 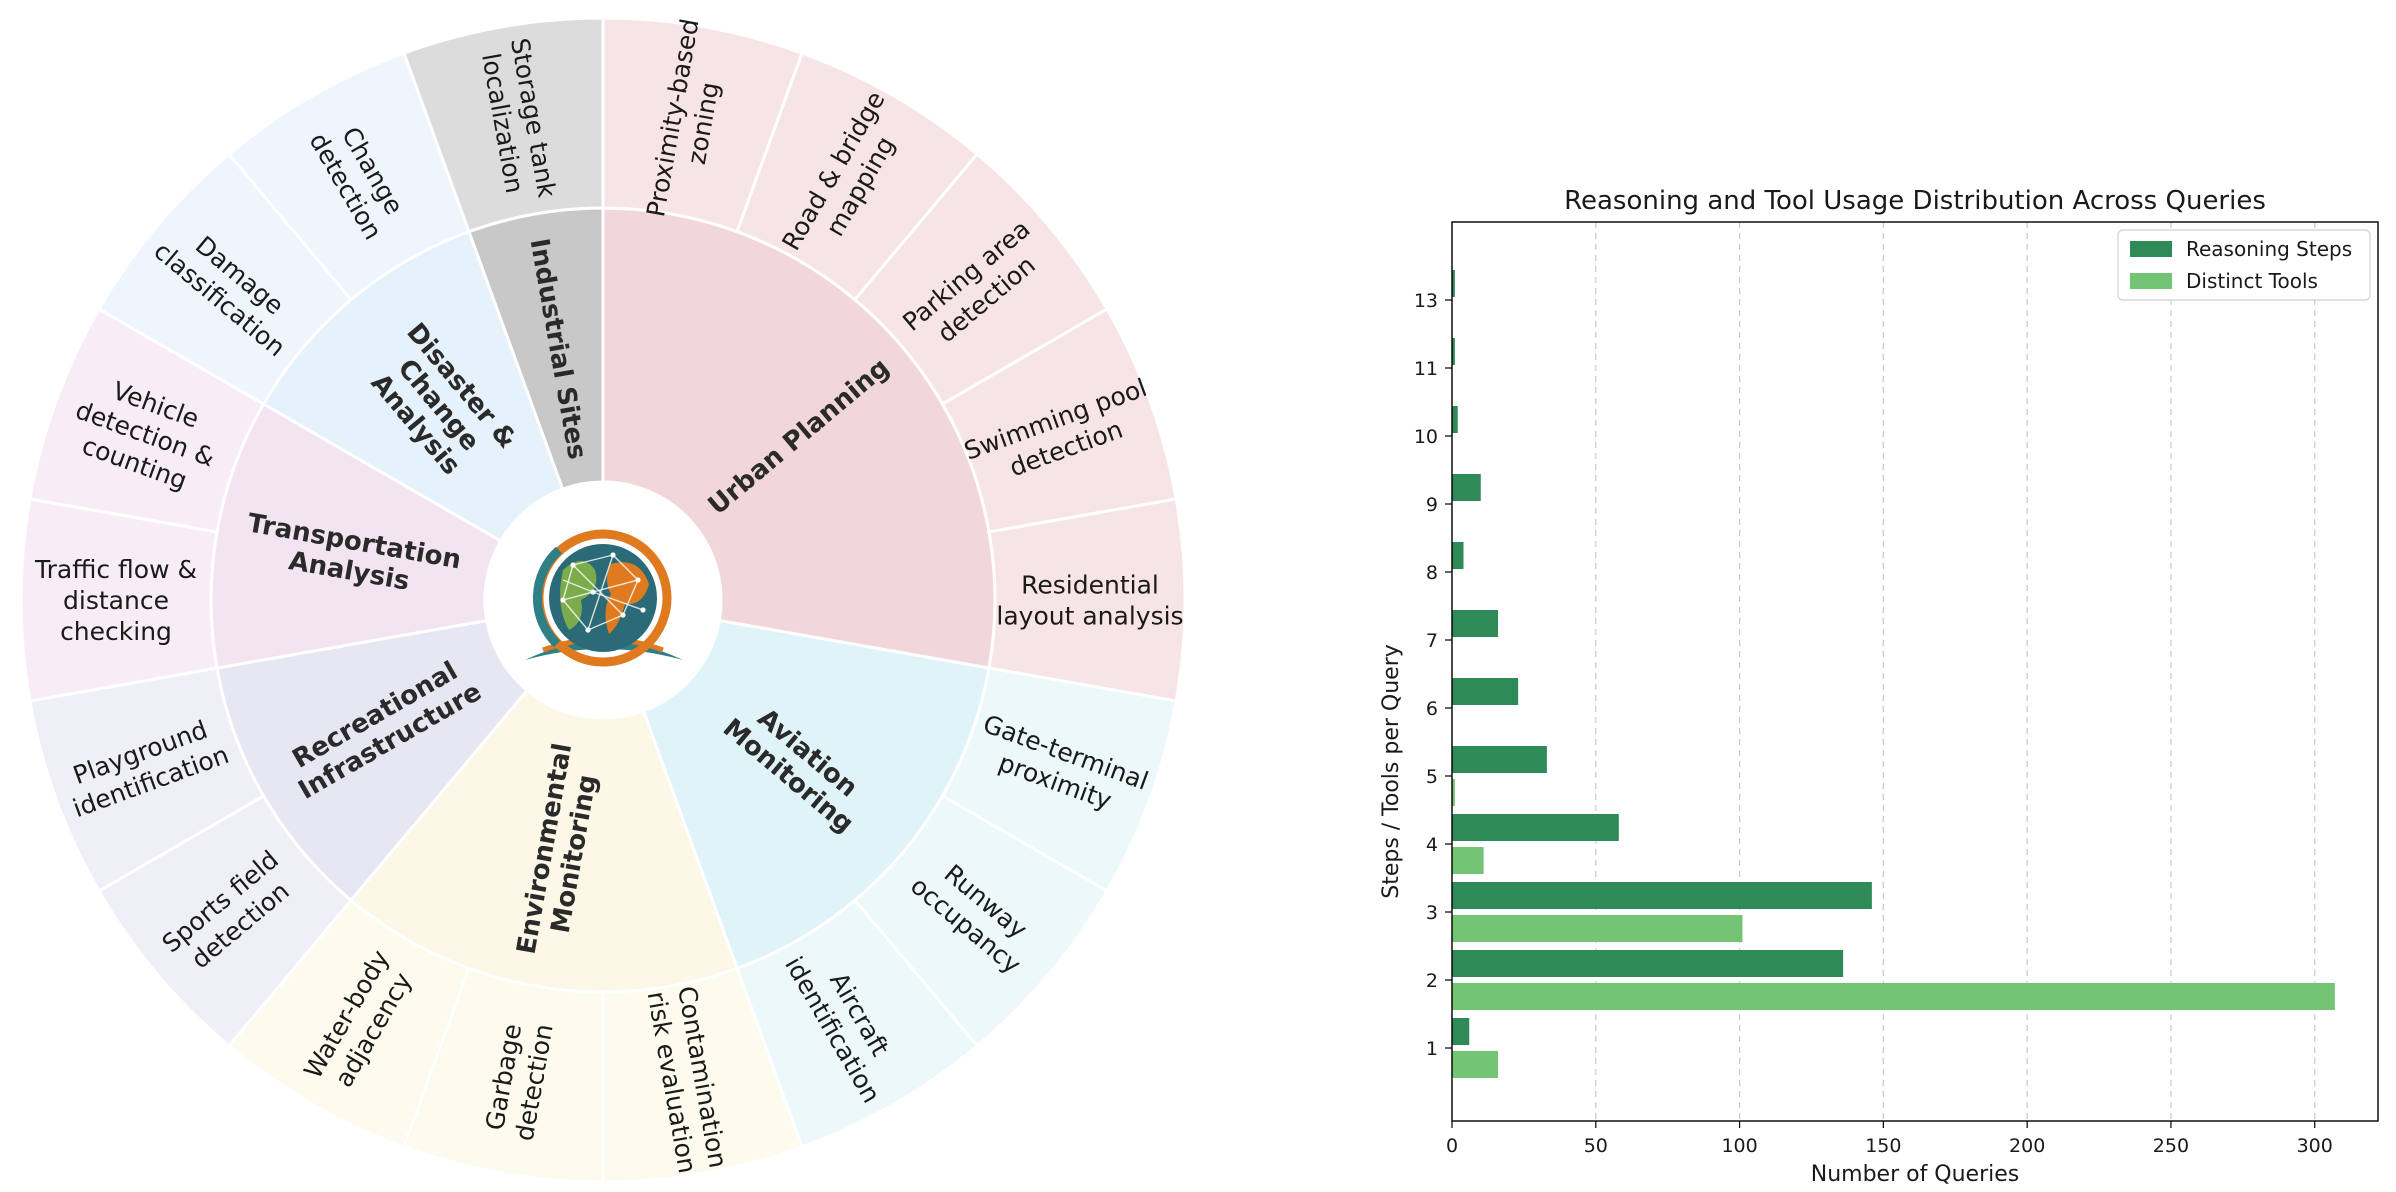 I want to click on legend: Reasoning Steps Distinct Tools, so click(x=2244, y=265).